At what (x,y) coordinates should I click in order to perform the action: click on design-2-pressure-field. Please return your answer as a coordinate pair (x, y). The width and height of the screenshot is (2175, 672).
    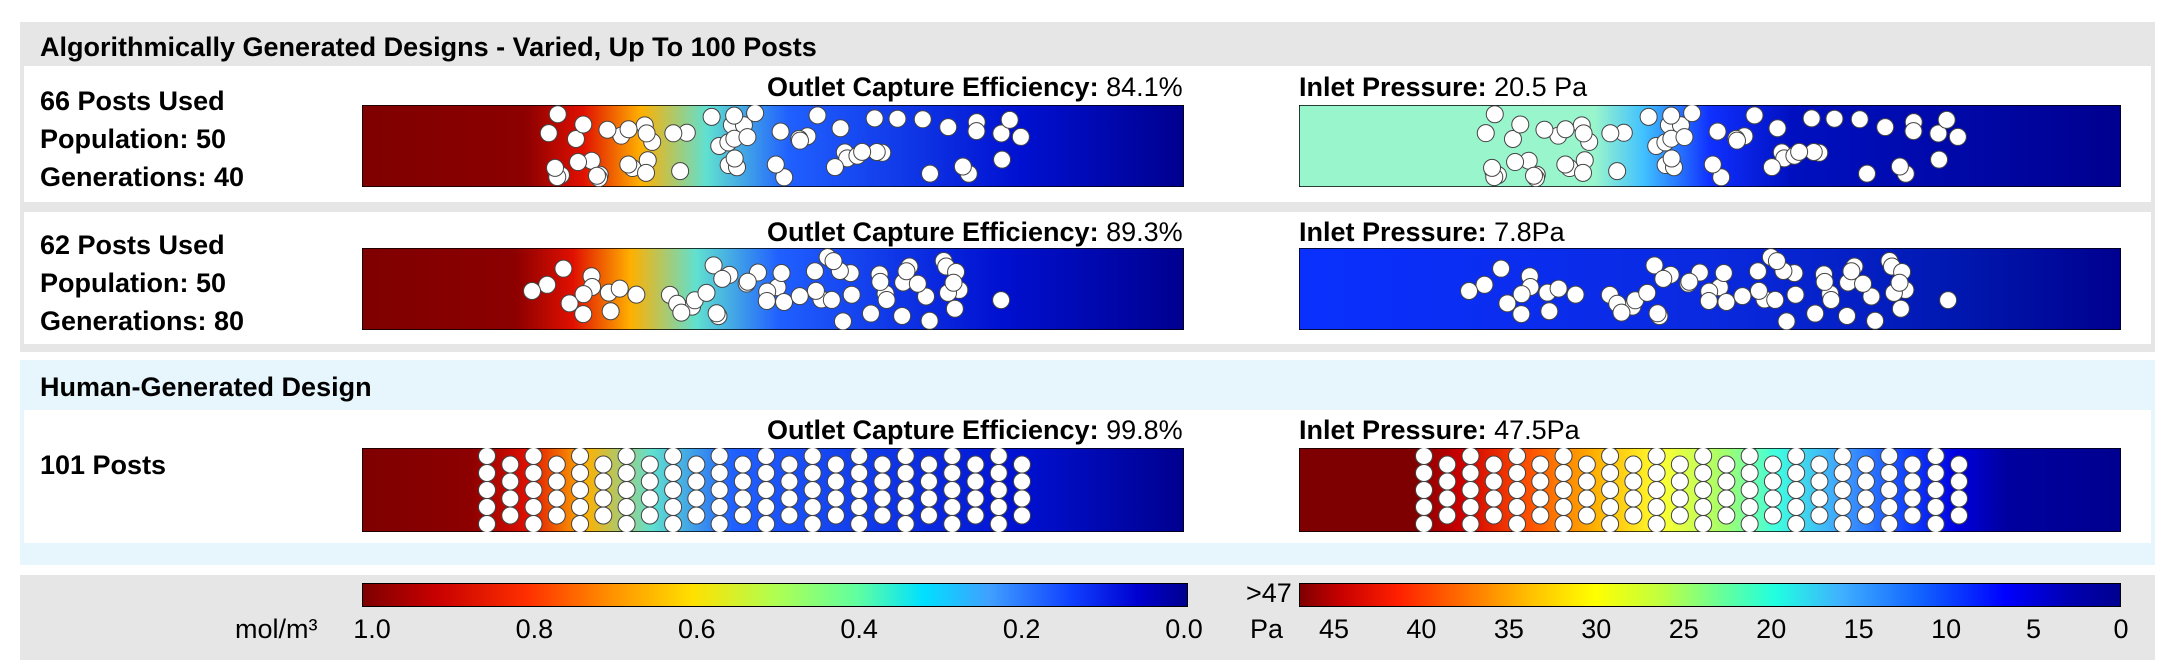
    Looking at the image, I should click on (1710, 289).